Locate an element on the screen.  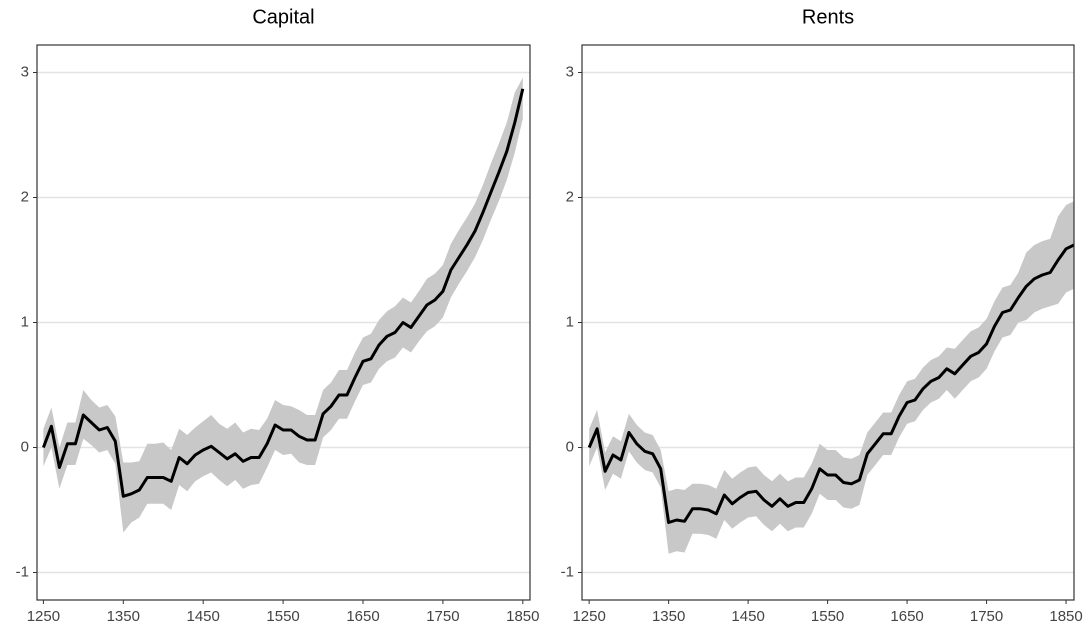
panel-title: Capital is located at coordinates (283, 17).